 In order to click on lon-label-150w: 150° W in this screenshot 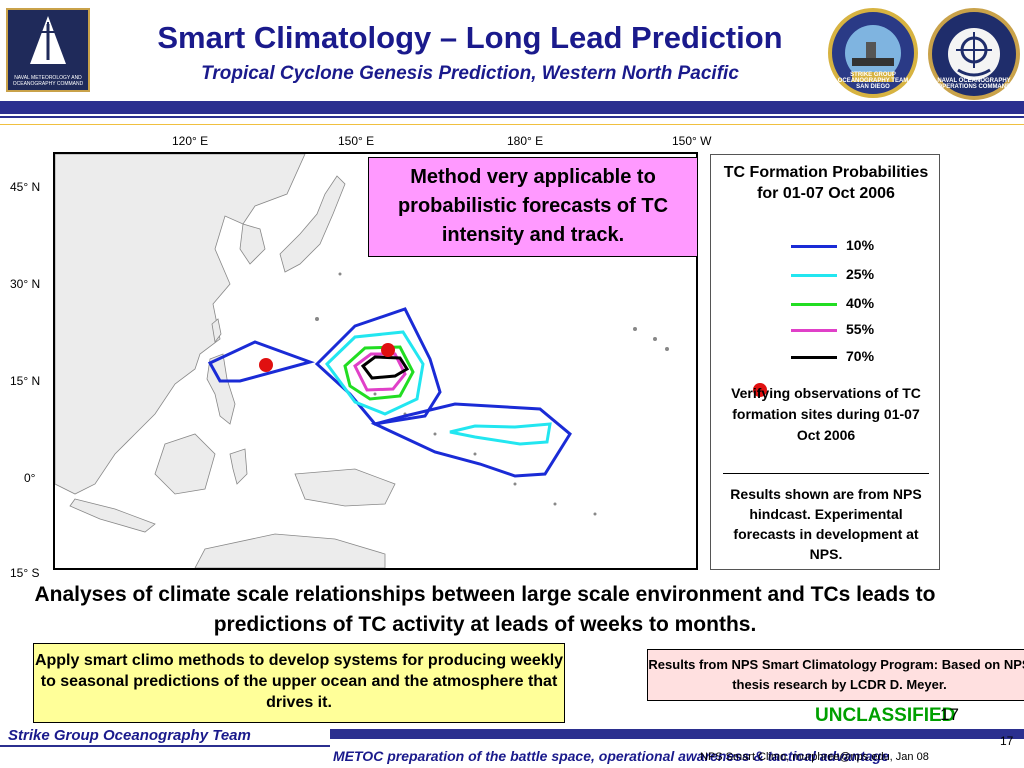, I will do `click(692, 141)`.